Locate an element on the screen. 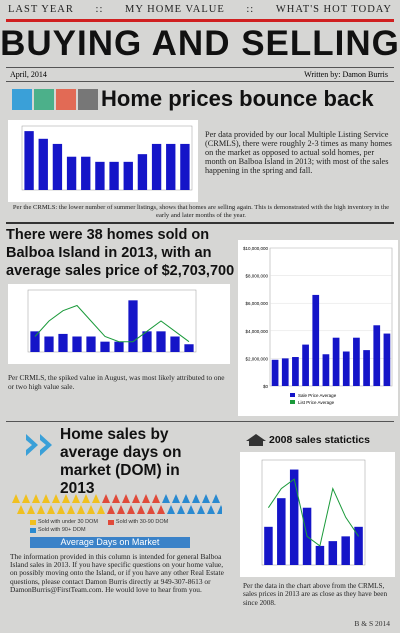 This screenshot has width=400, height=633. nav-item: MY HOME VALUE is located at coordinates (175, 9).